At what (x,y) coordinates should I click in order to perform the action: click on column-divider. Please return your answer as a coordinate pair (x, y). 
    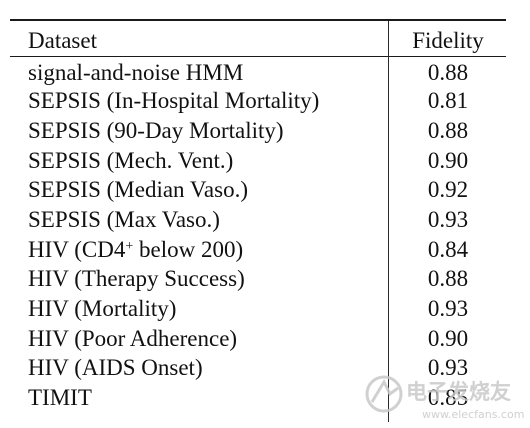
    Looking at the image, I should click on (388, 221).